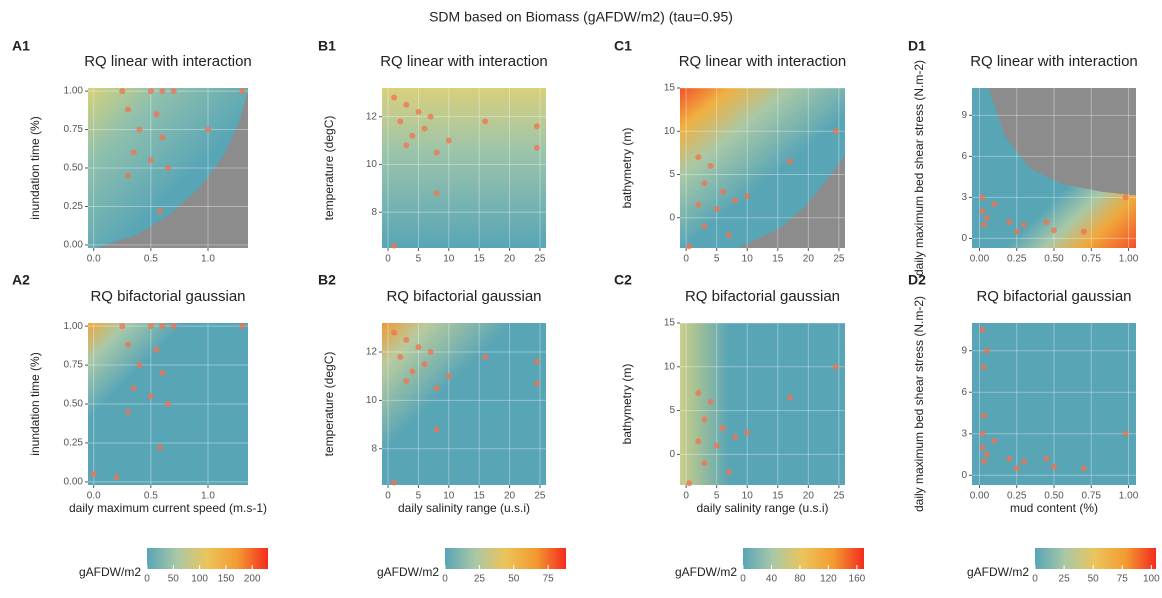 This screenshot has width=1162, height=598. I want to click on y-tick-label: 3, so click(964, 197).